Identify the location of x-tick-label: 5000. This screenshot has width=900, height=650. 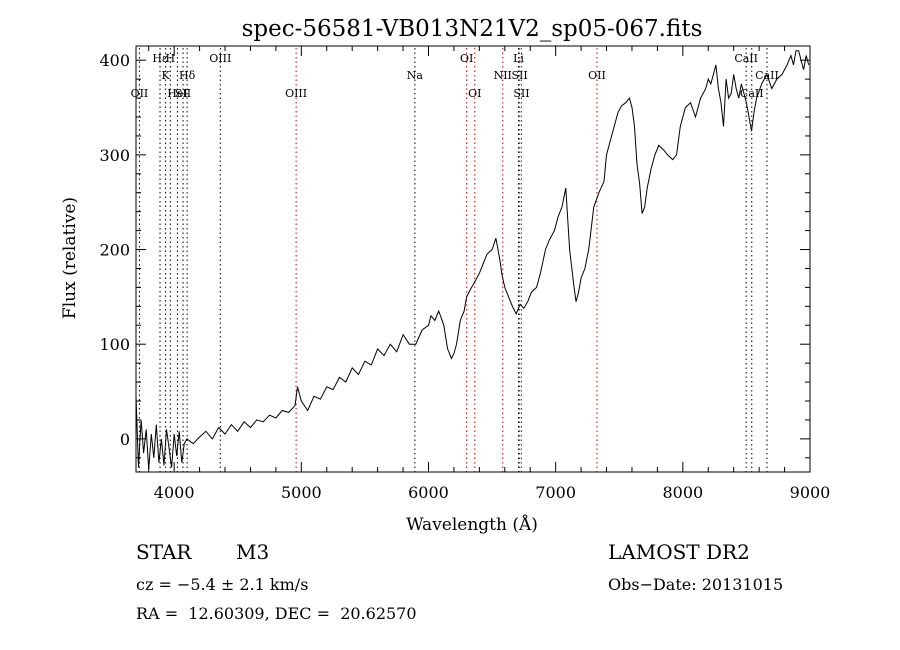
(301, 492).